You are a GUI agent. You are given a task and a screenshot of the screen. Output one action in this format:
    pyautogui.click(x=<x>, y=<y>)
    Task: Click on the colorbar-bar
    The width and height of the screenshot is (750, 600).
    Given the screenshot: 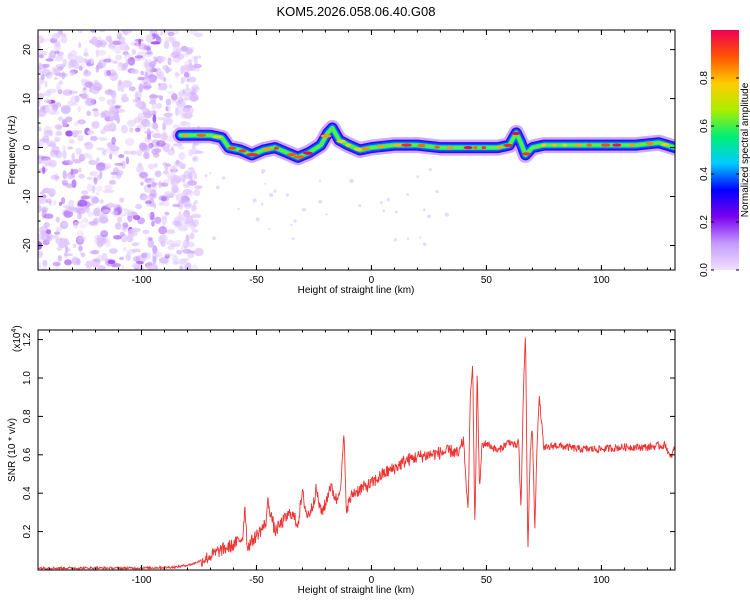 What is the action you would take?
    pyautogui.click(x=725, y=150)
    